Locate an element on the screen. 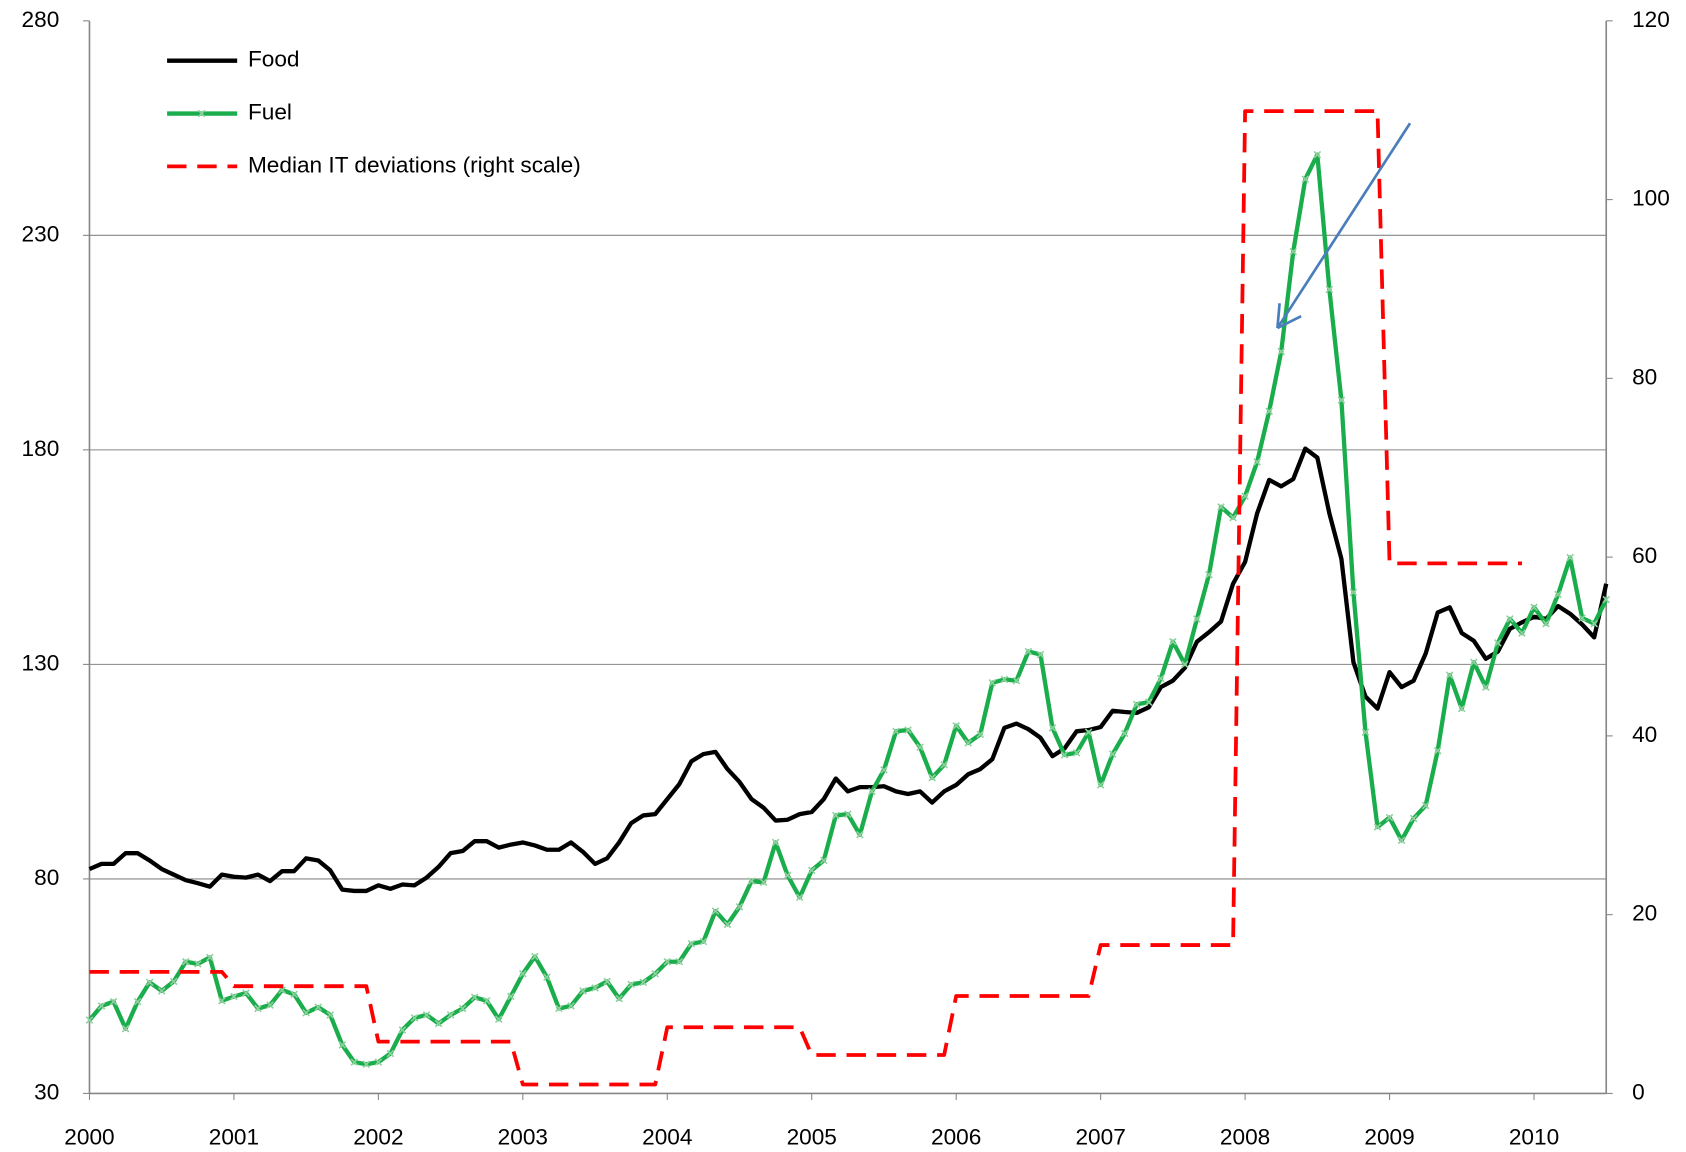 The height and width of the screenshot is (1152, 1686). x-tick-label: 2010 is located at coordinates (1534, 1137).